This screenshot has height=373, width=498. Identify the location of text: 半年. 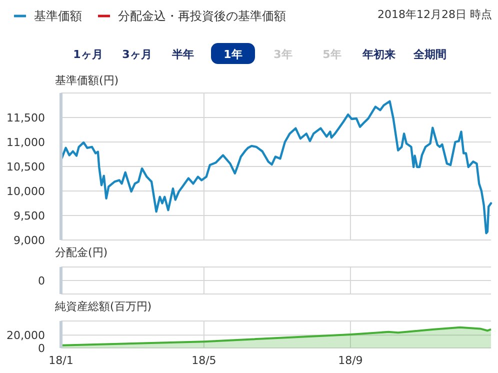
(182, 54).